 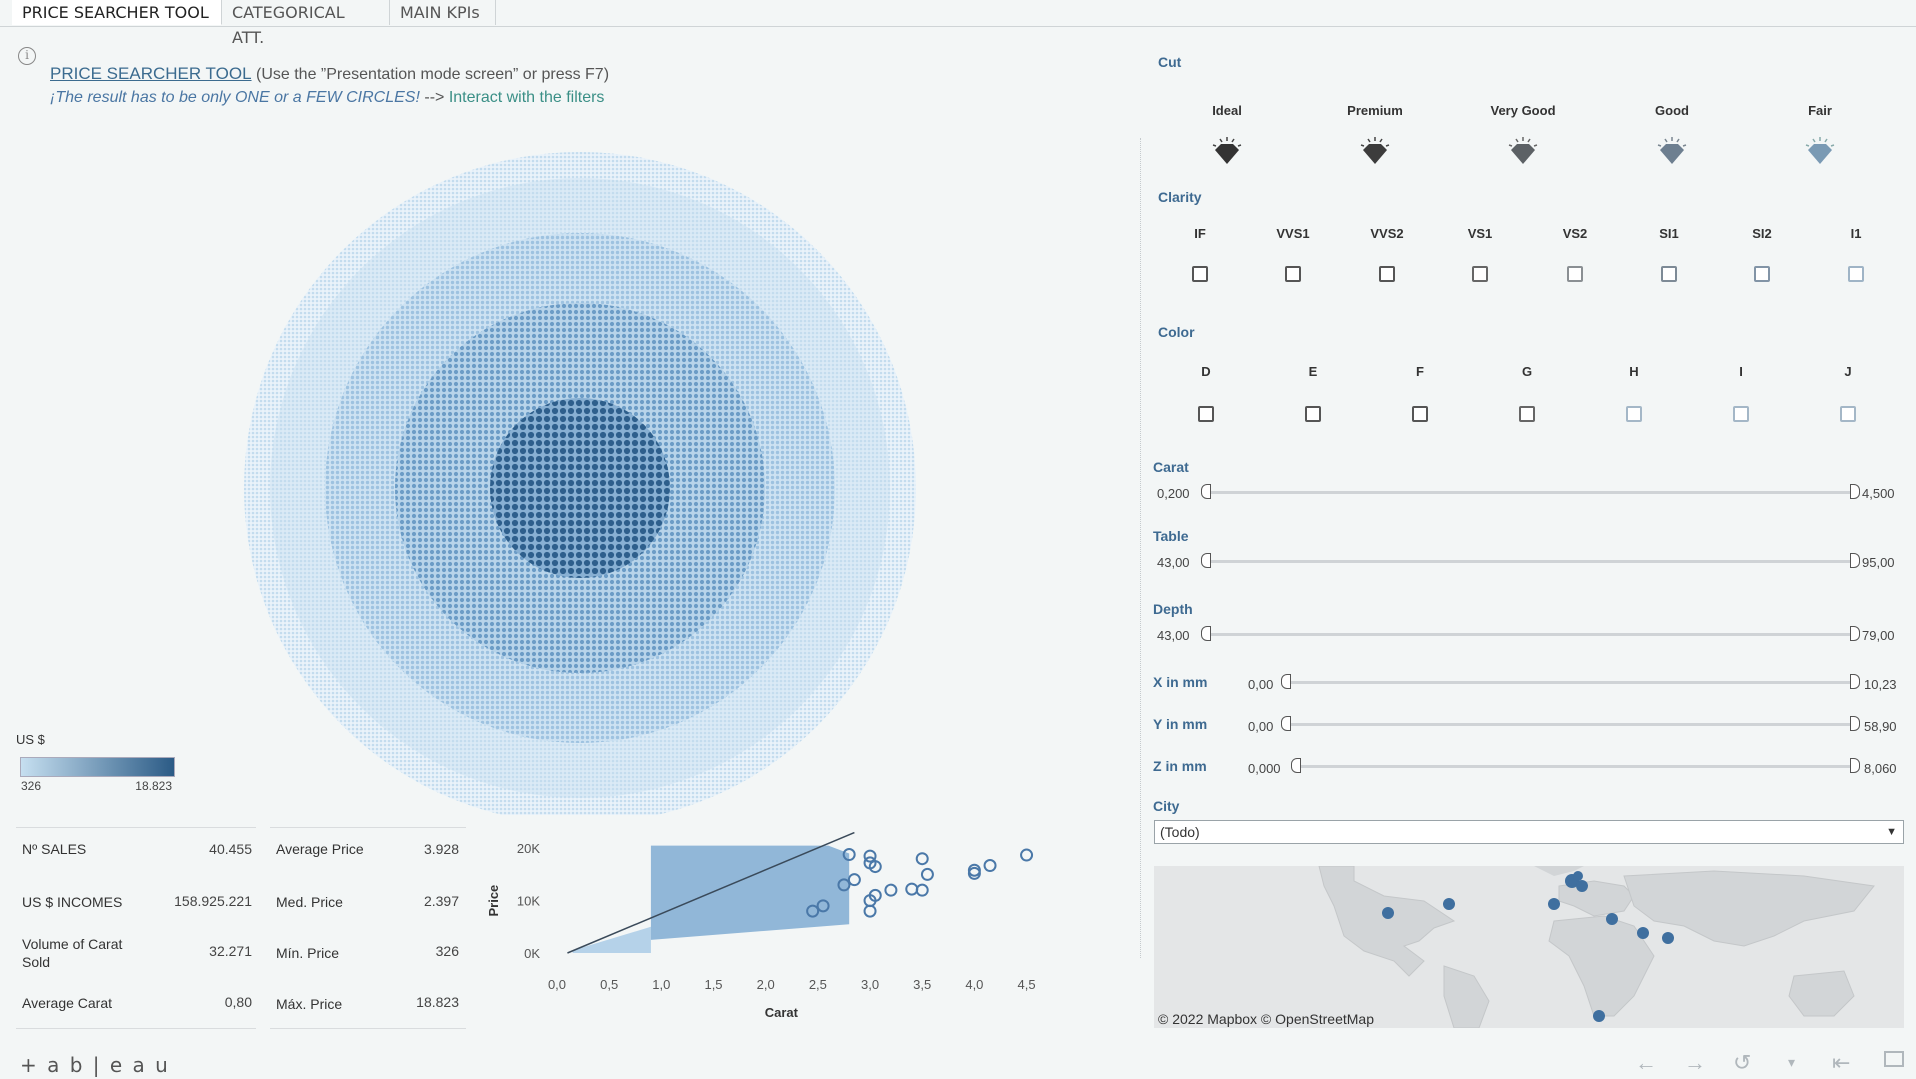 I want to click on depth-slider-track, so click(x=1530, y=634).